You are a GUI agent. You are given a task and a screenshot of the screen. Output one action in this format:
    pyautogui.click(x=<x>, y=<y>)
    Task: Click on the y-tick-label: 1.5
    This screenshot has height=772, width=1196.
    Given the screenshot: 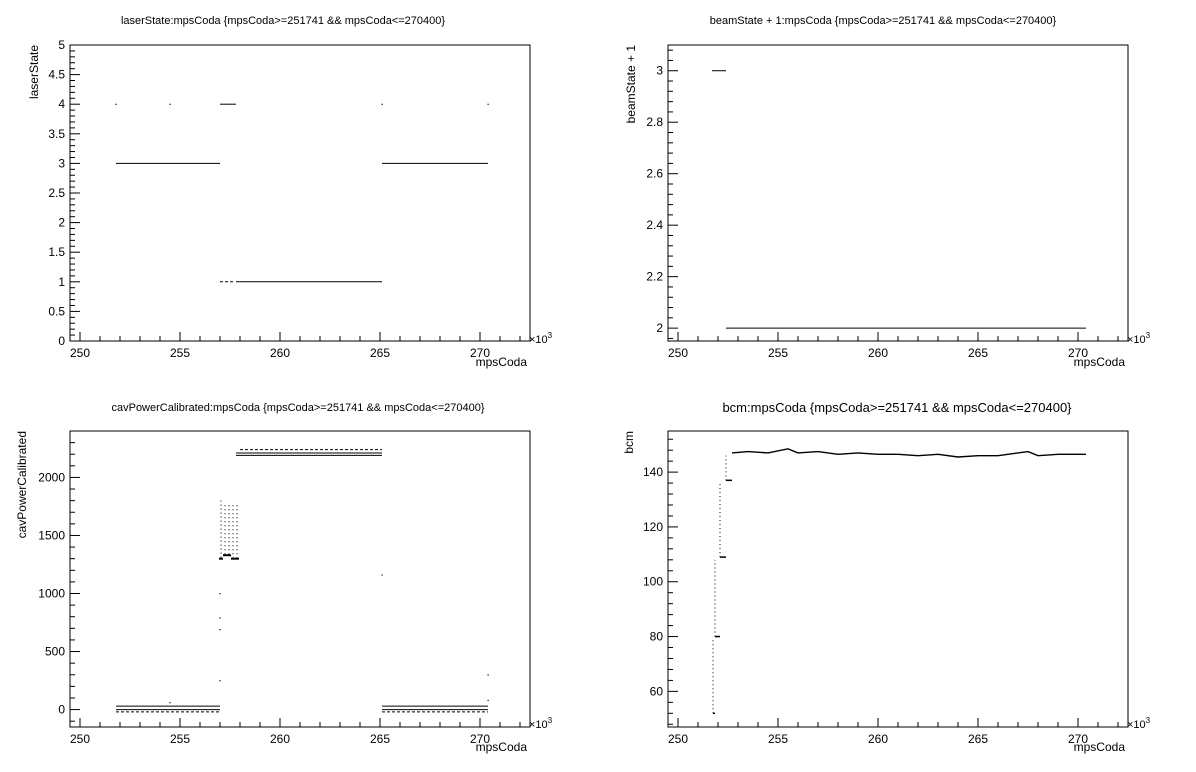 What is the action you would take?
    pyautogui.click(x=56, y=252)
    